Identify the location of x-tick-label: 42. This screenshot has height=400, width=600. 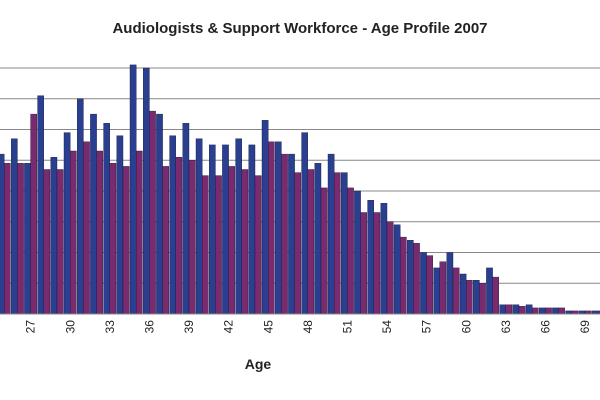
(229, 327).